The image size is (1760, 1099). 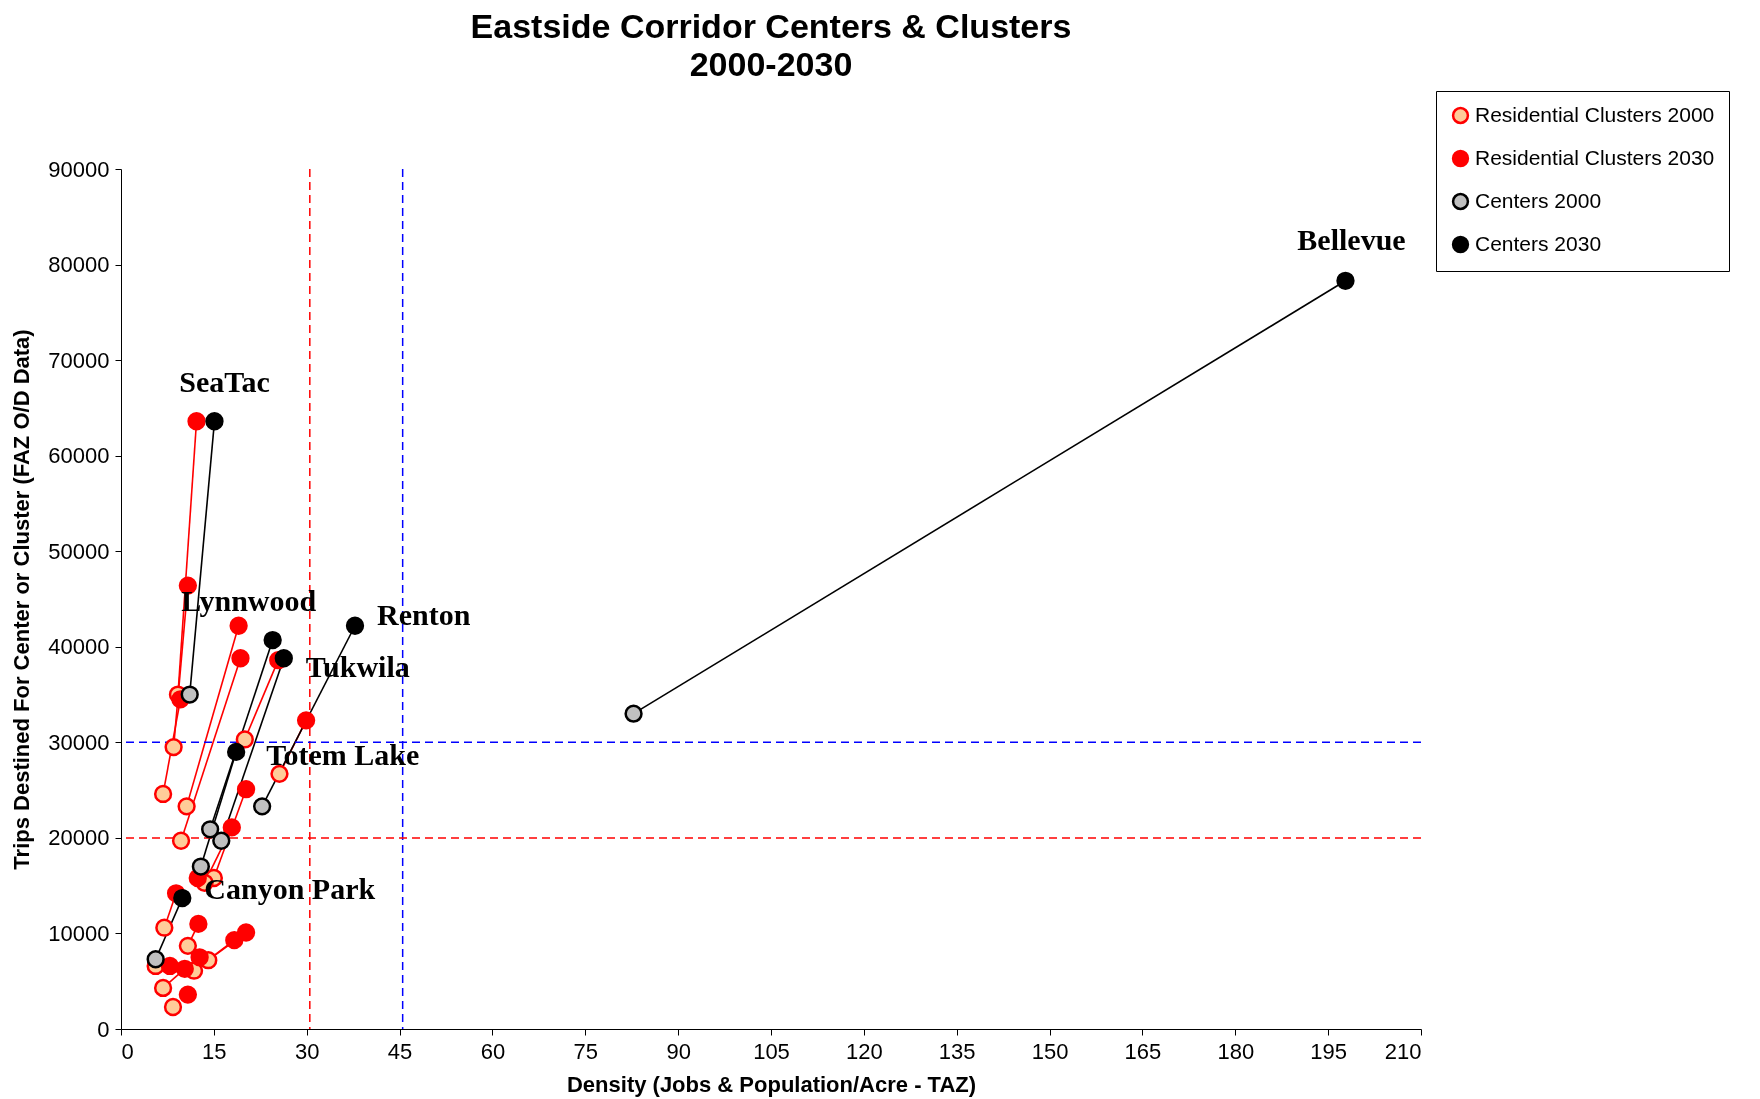 What do you see at coordinates (771, 63) in the screenshot?
I see `chart-subtitle: 2000-2030` at bounding box center [771, 63].